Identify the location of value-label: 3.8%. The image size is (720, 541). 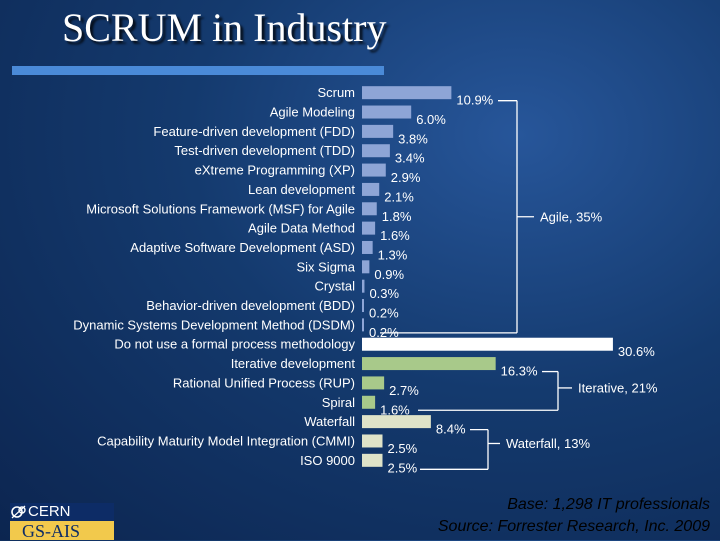
(413, 138).